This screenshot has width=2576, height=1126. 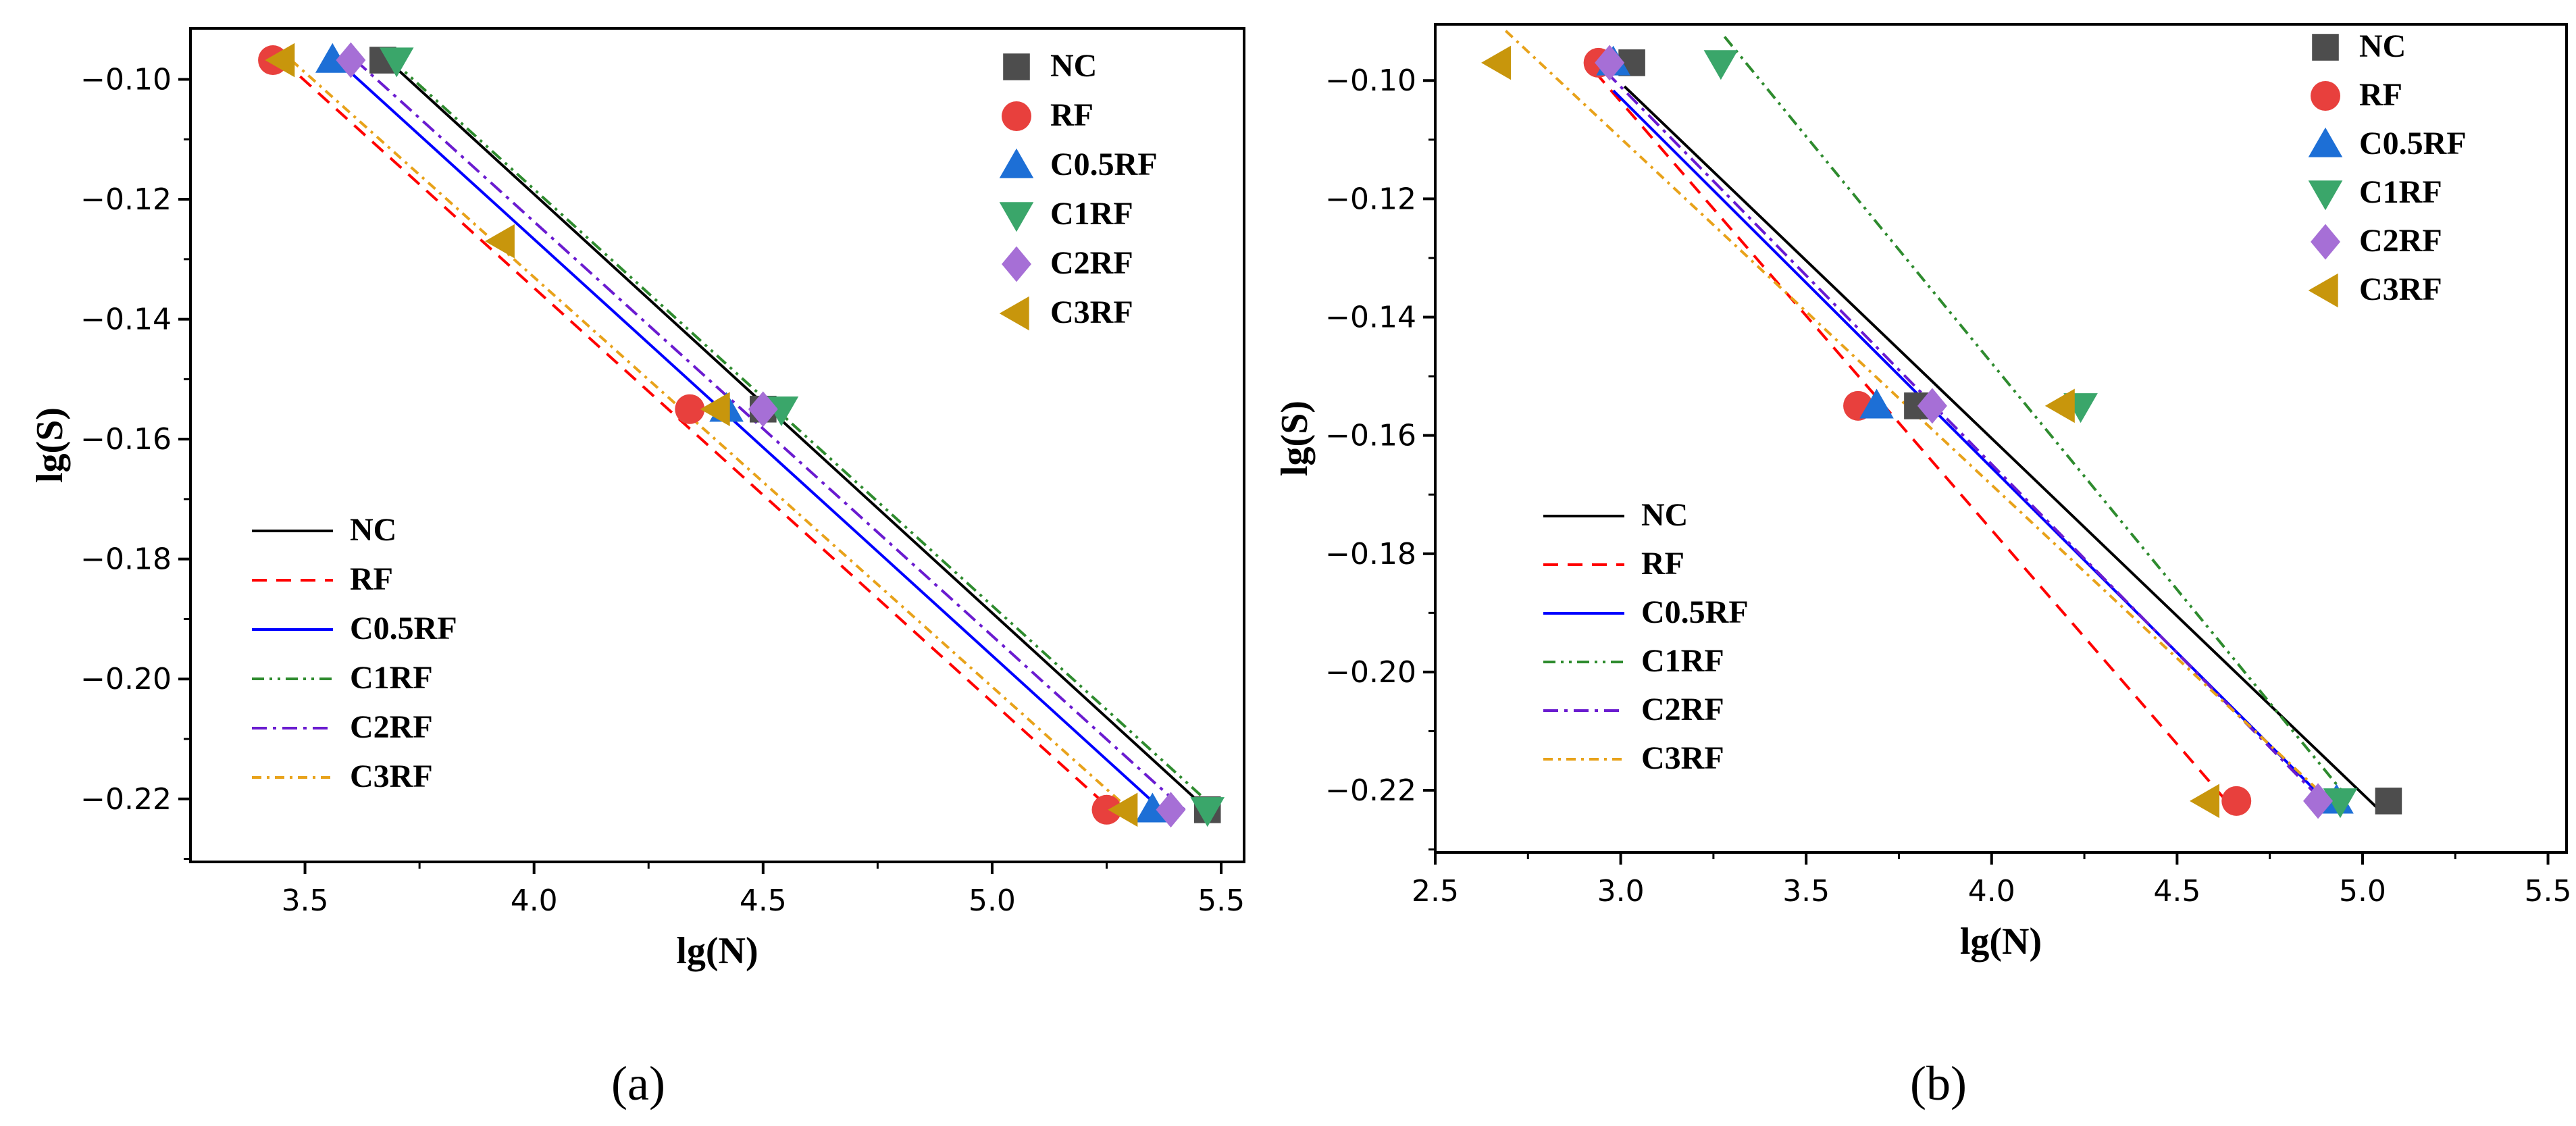 I want to click on line-legend-entry: C1RF, so click(x=342, y=678).